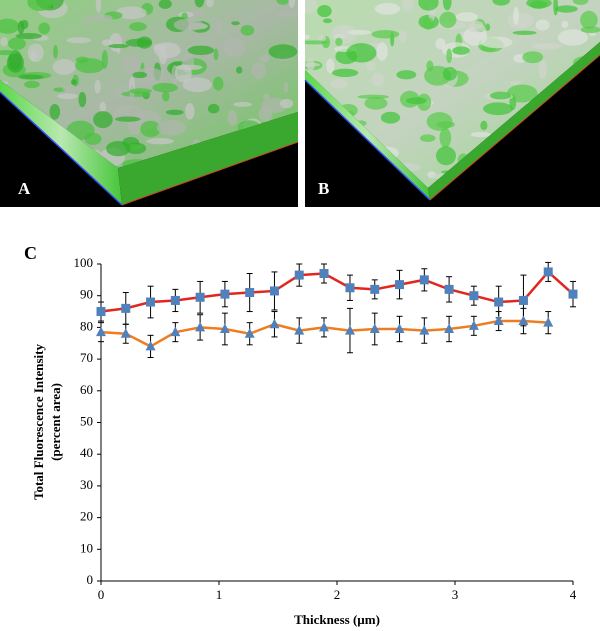 The height and width of the screenshot is (631, 600). I want to click on panel-label: A, so click(24, 188).